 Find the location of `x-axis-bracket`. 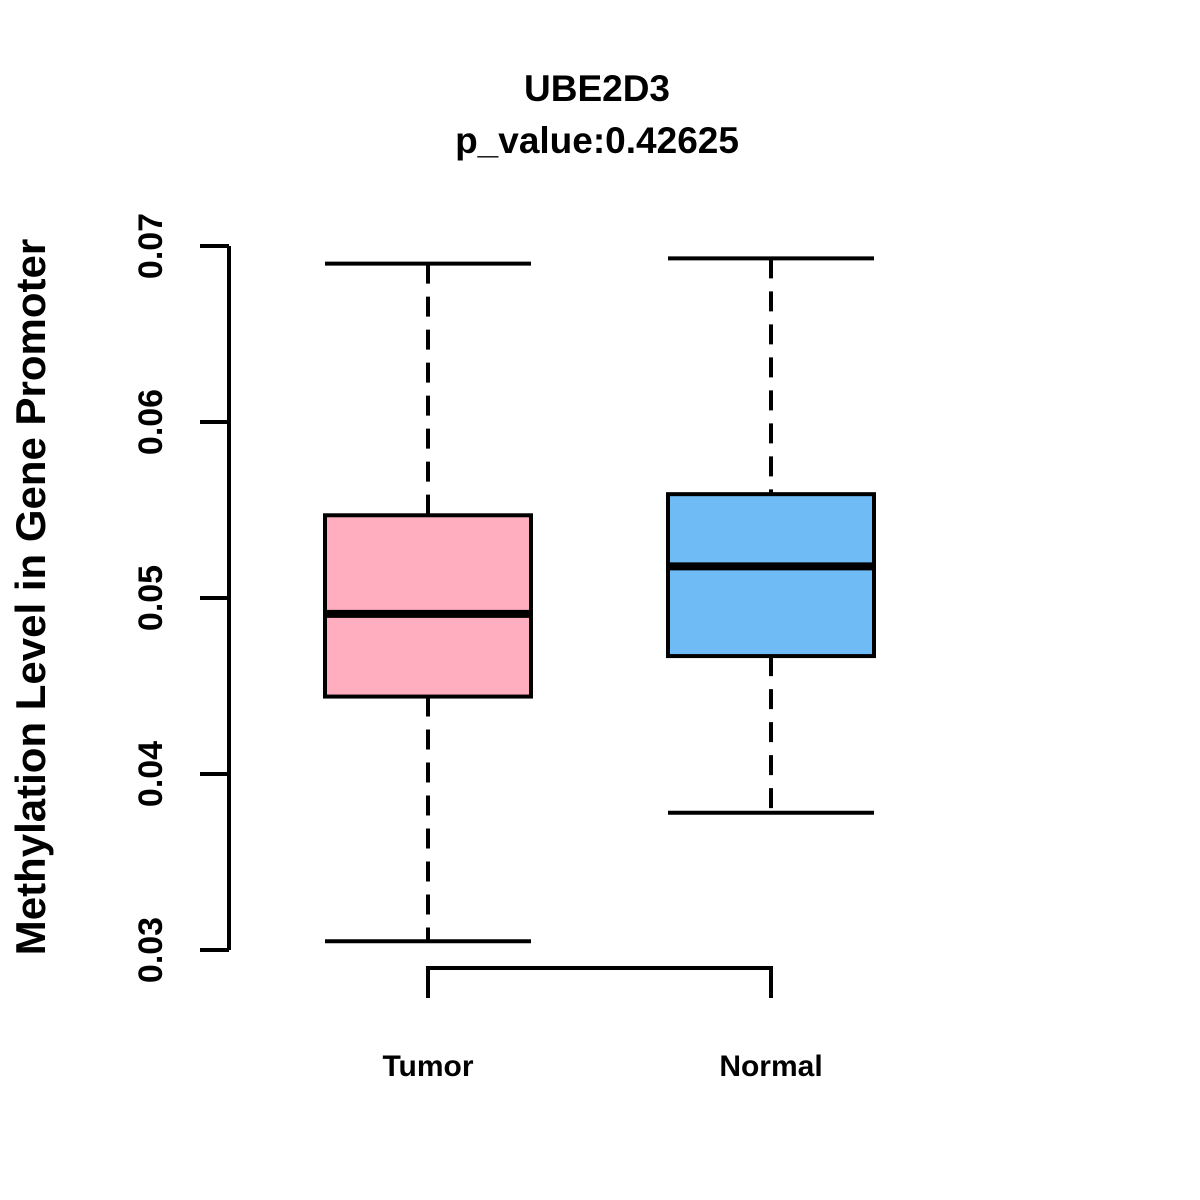

x-axis-bracket is located at coordinates (599, 982).